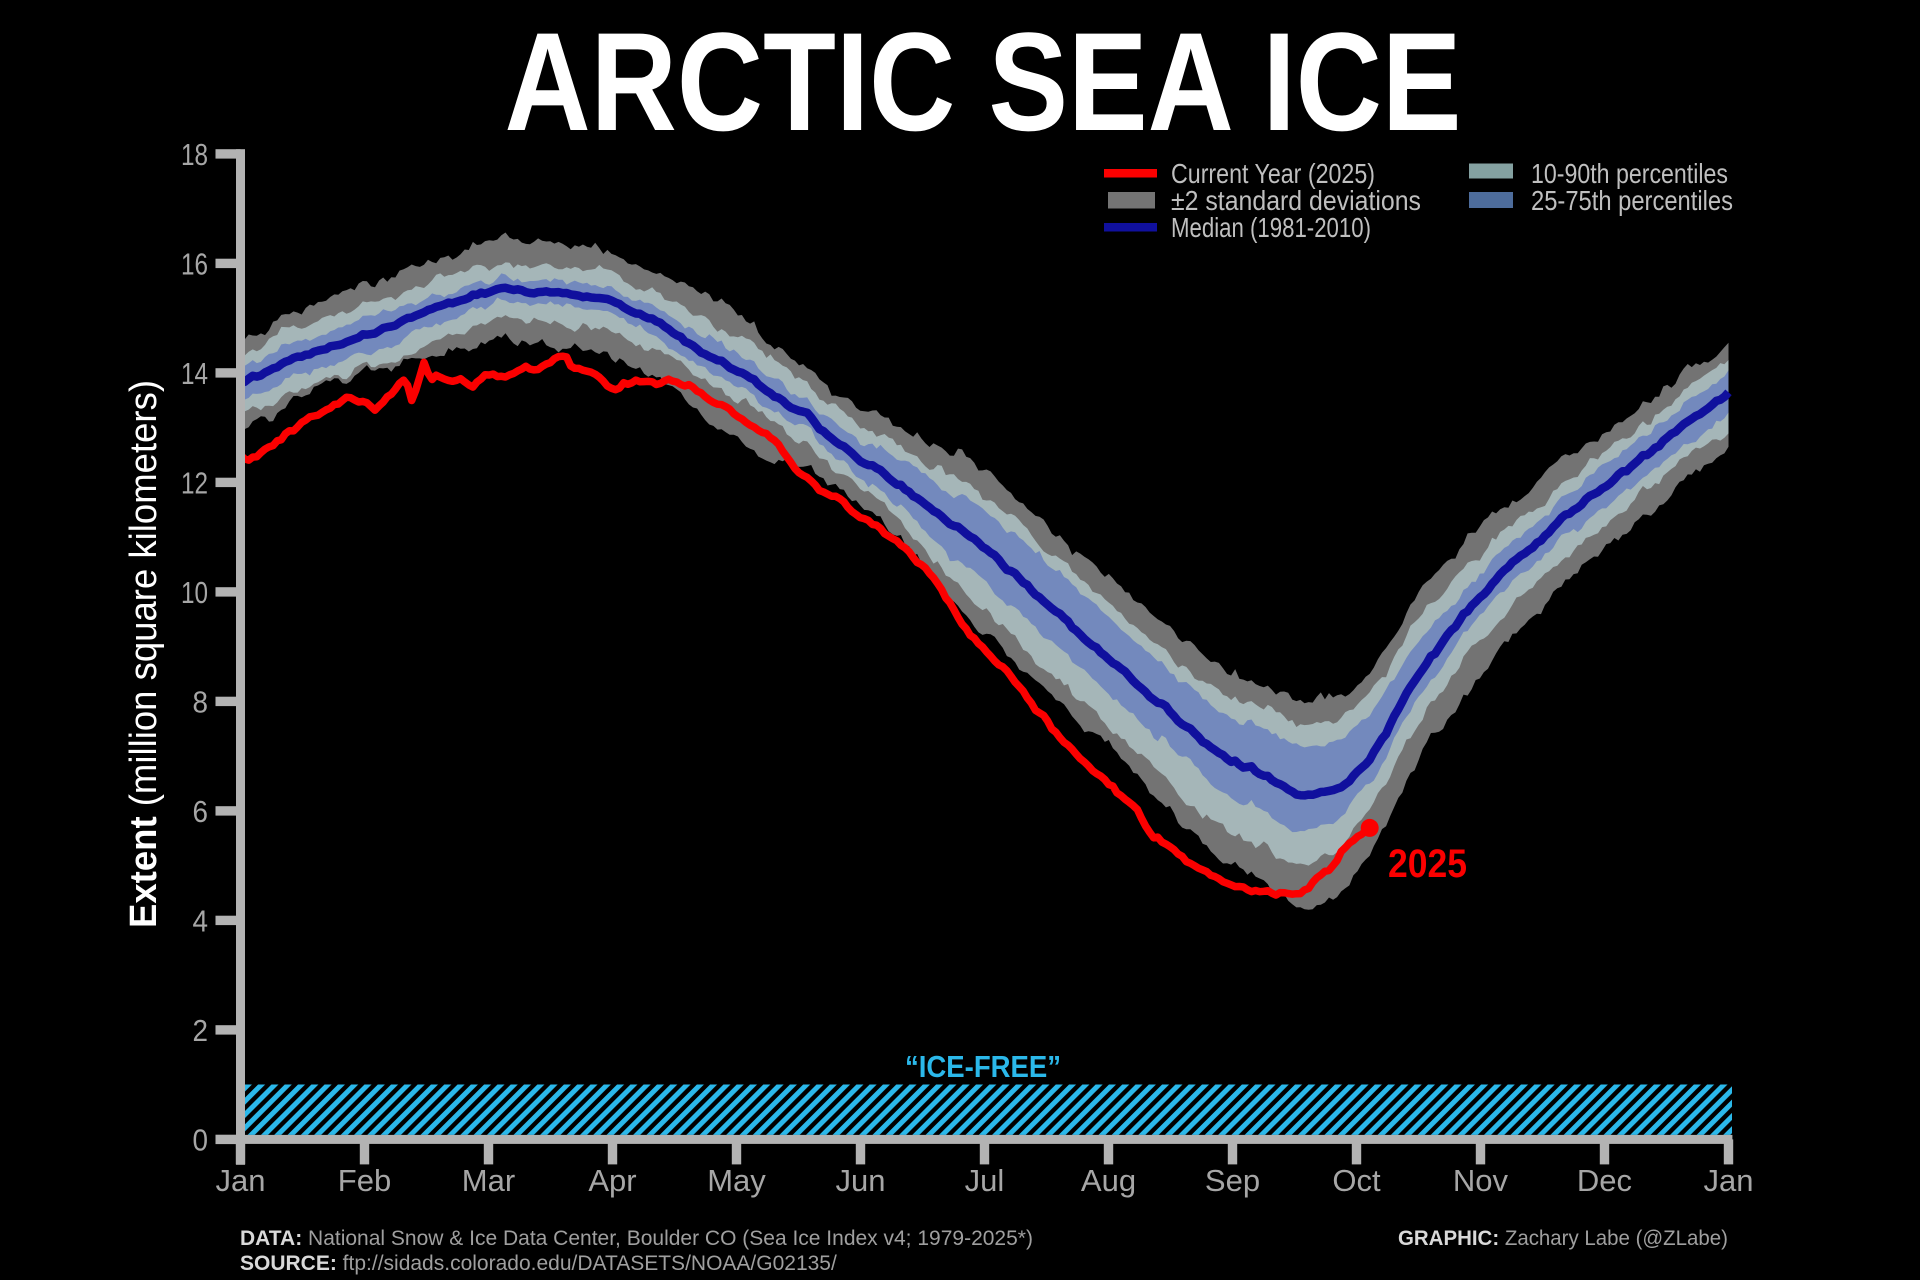 The height and width of the screenshot is (1280, 1920). What do you see at coordinates (1356, 1180) in the screenshot?
I see `svg-text: Oct` at bounding box center [1356, 1180].